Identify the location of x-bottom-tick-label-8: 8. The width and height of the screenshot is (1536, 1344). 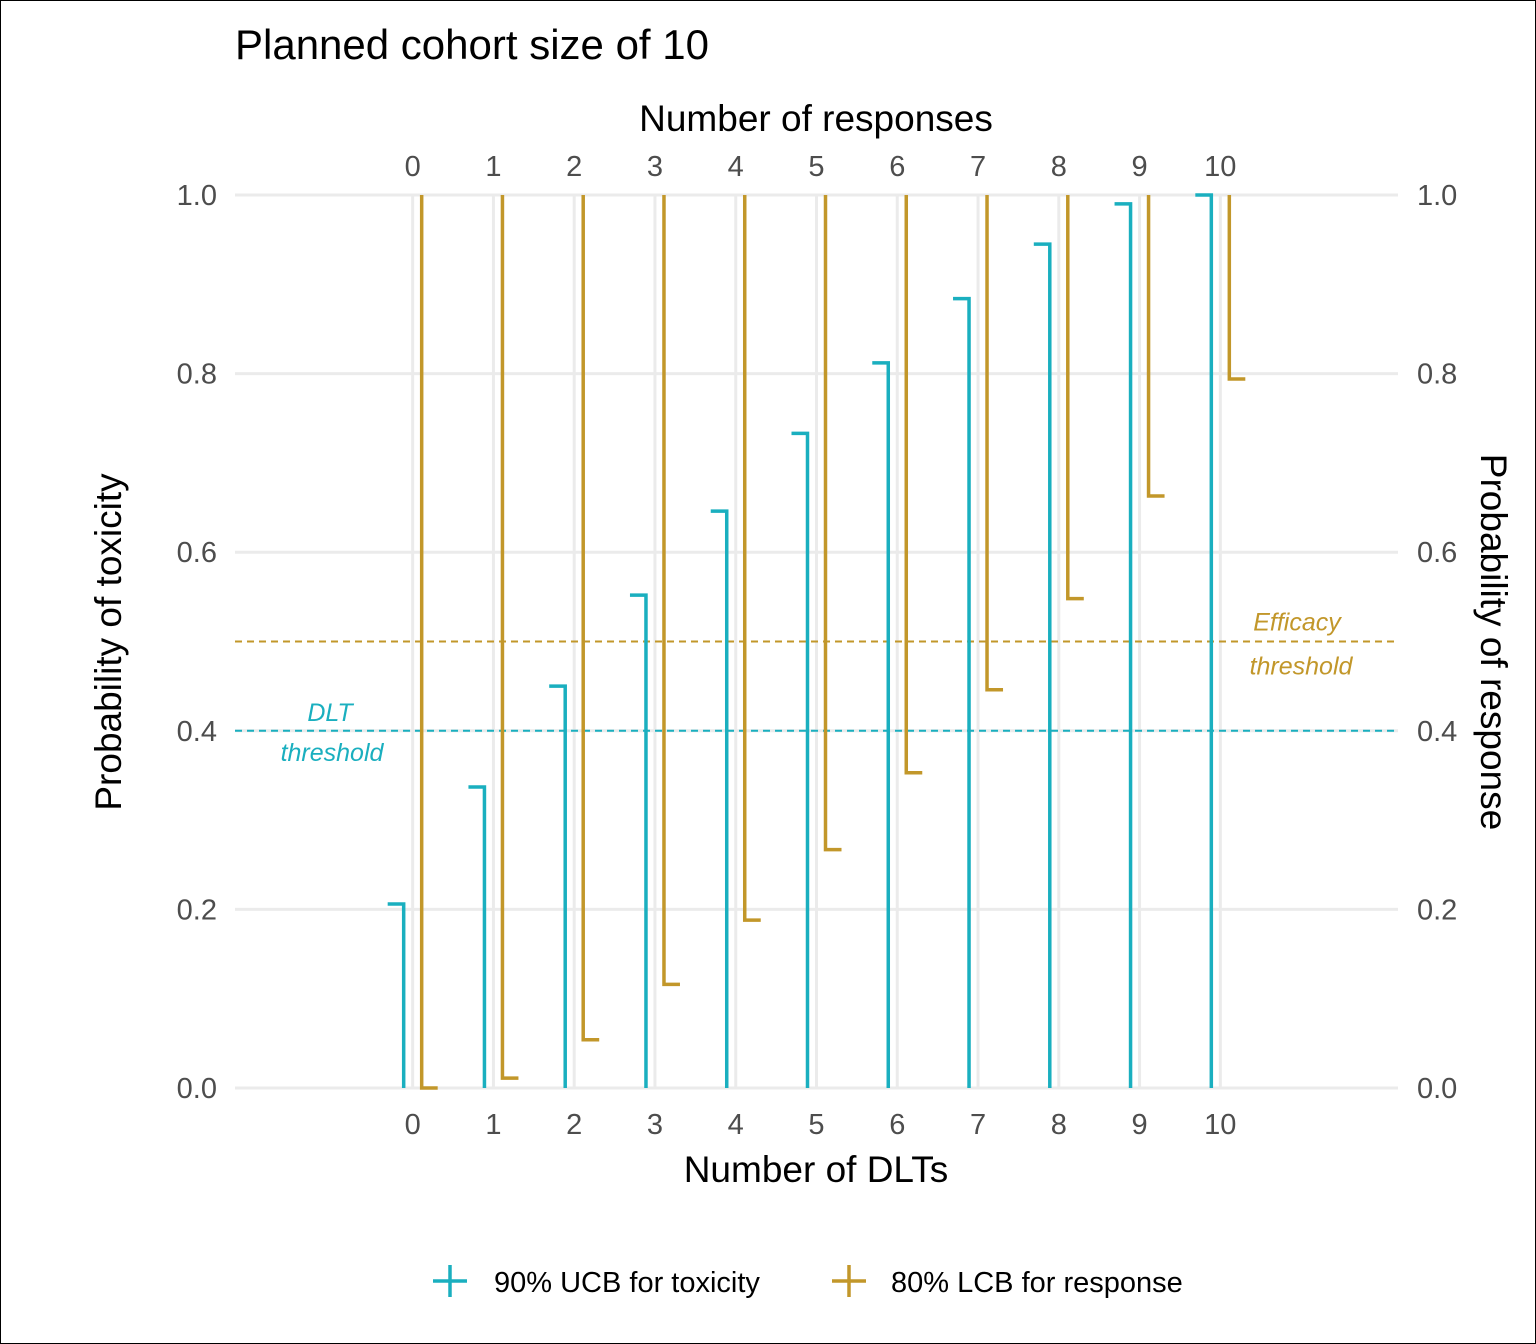
(1059, 1125).